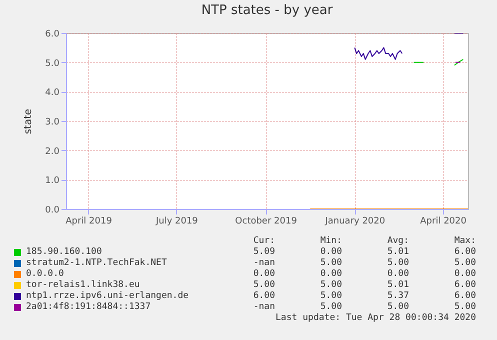 The width and height of the screenshot is (497, 340). What do you see at coordinates (264, 241) in the screenshot?
I see `text: Cur:` at bounding box center [264, 241].